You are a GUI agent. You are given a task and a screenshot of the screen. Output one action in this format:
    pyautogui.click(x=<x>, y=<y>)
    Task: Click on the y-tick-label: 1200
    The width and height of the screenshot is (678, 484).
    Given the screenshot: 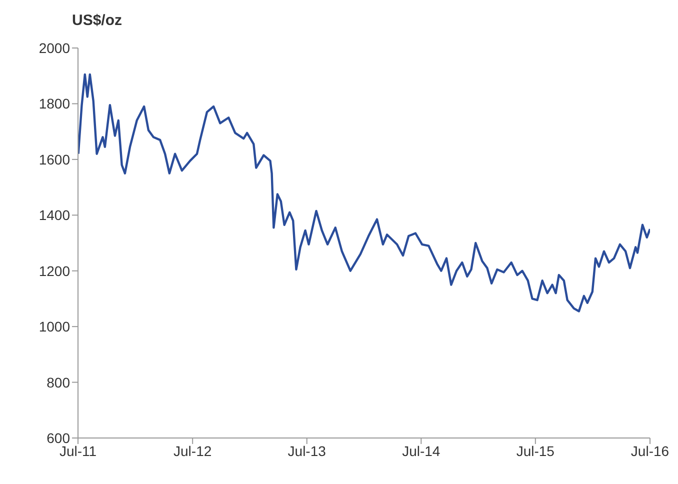 What is the action you would take?
    pyautogui.click(x=54, y=270)
    